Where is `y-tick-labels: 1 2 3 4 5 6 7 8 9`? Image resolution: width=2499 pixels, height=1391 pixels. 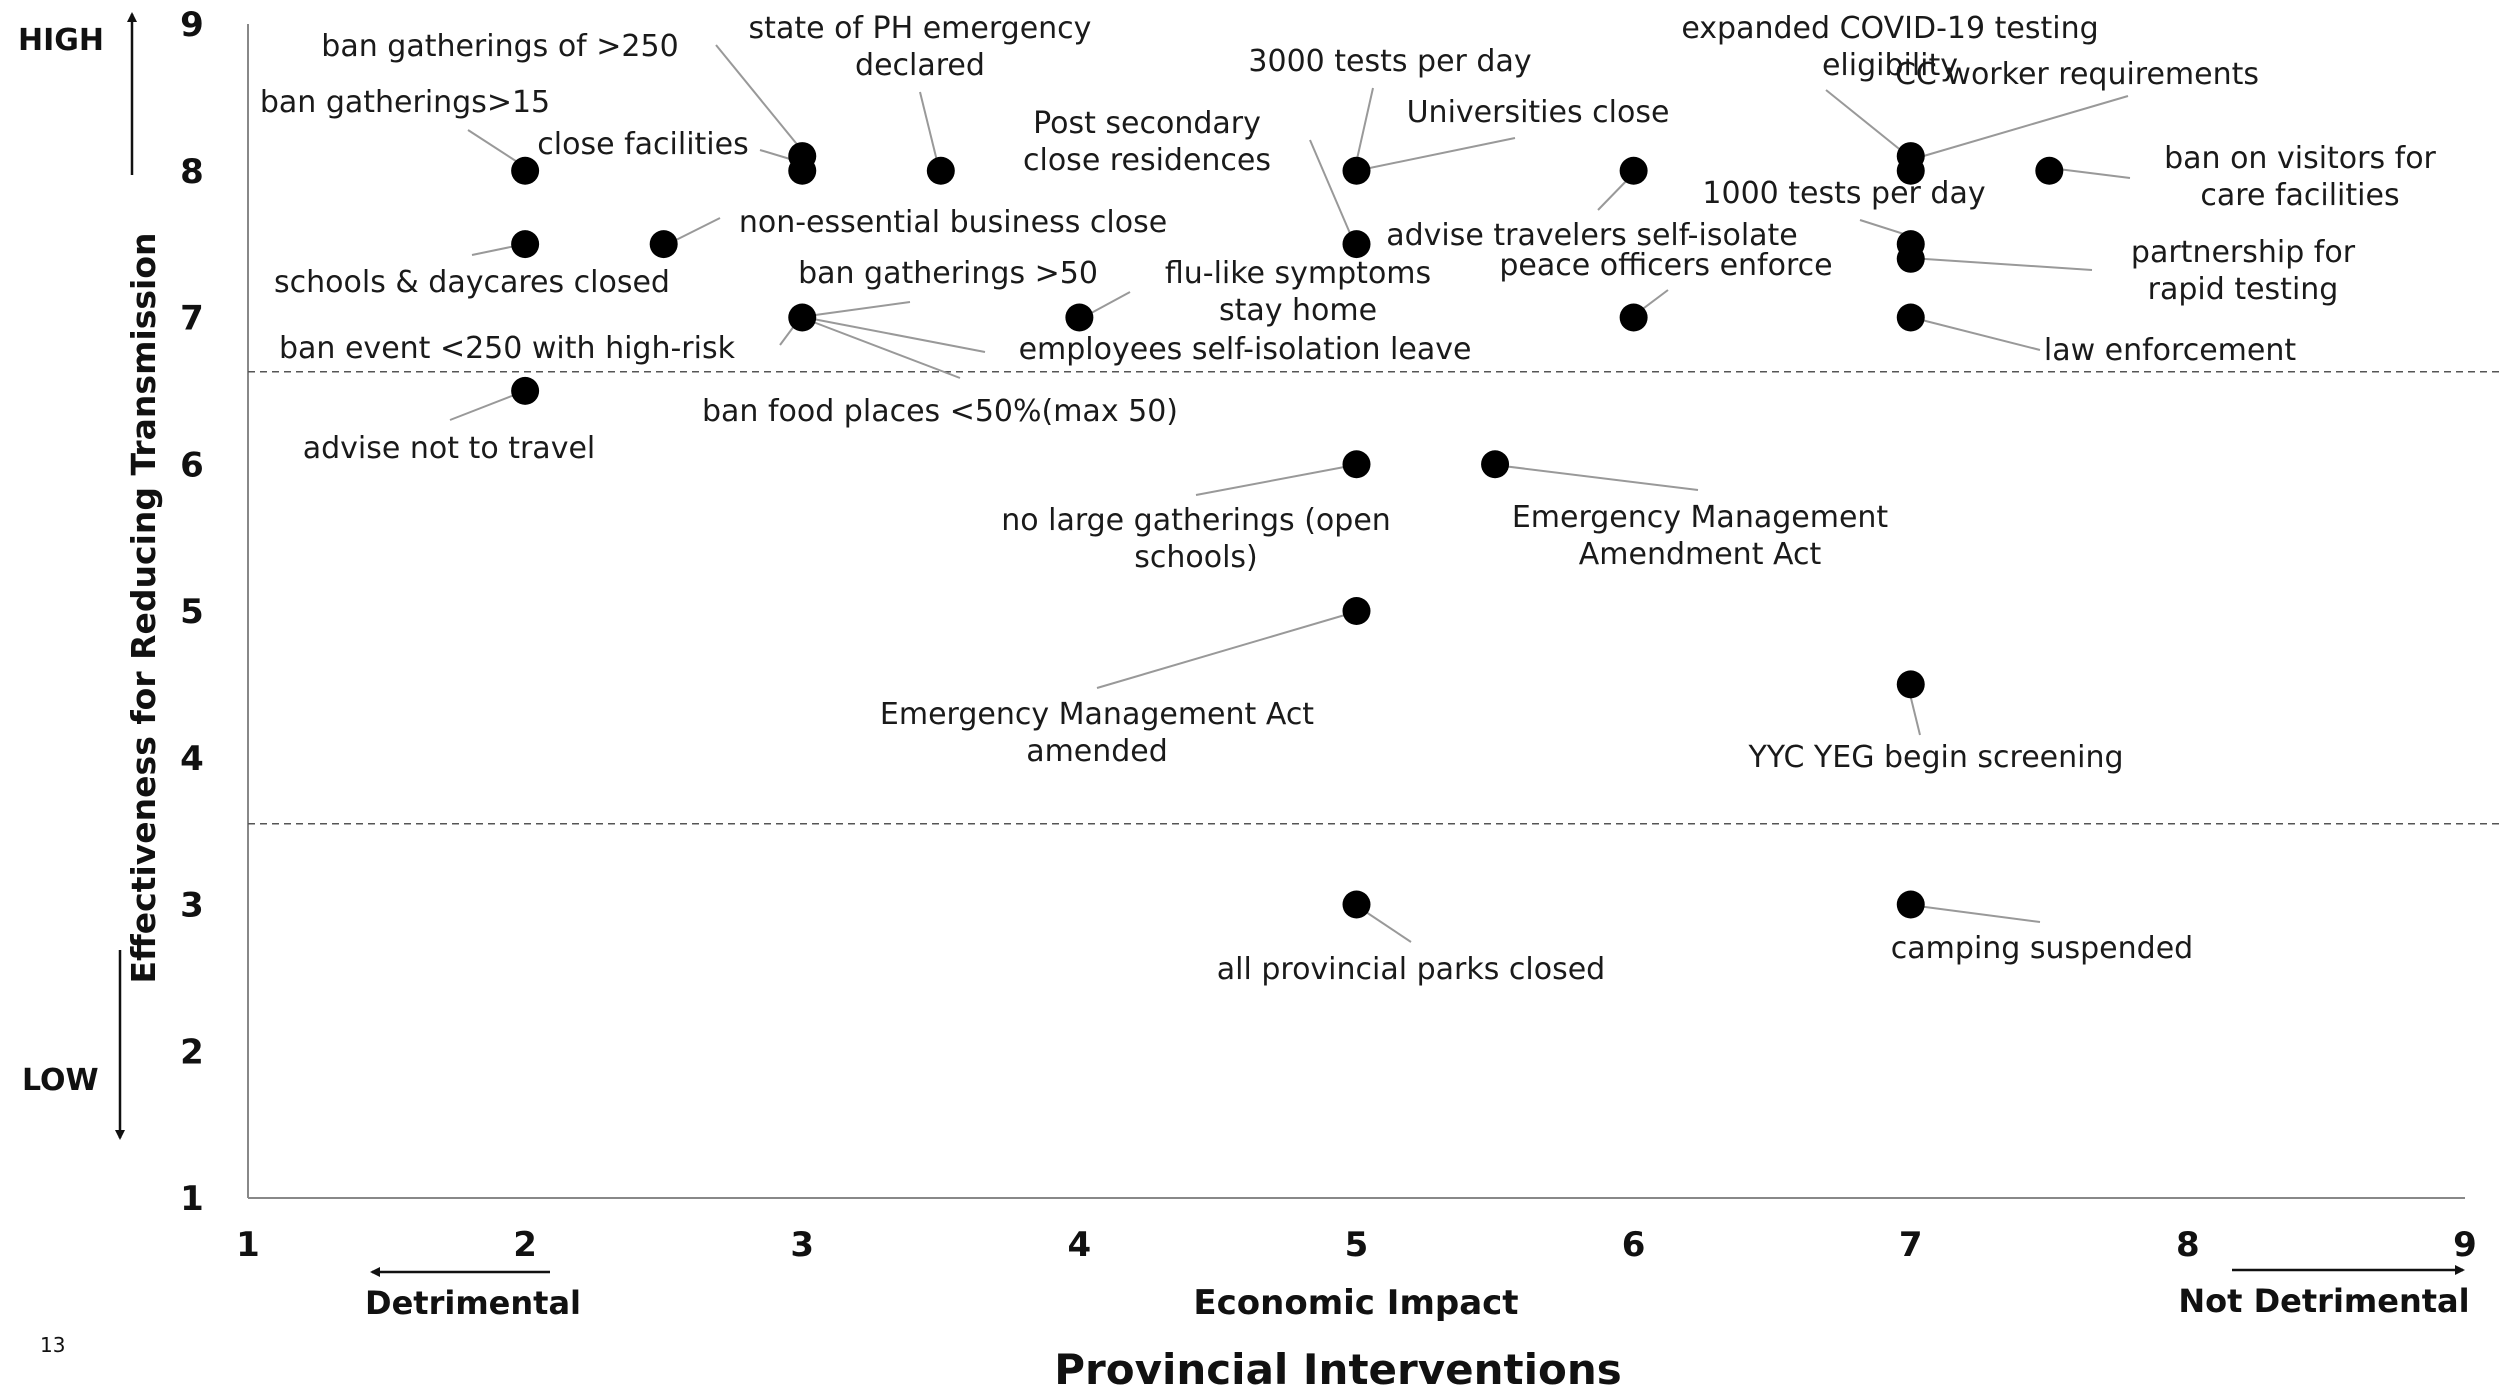
y-tick-labels: 1 2 3 4 5 6 7 8 9 is located at coordinates (192, 612).